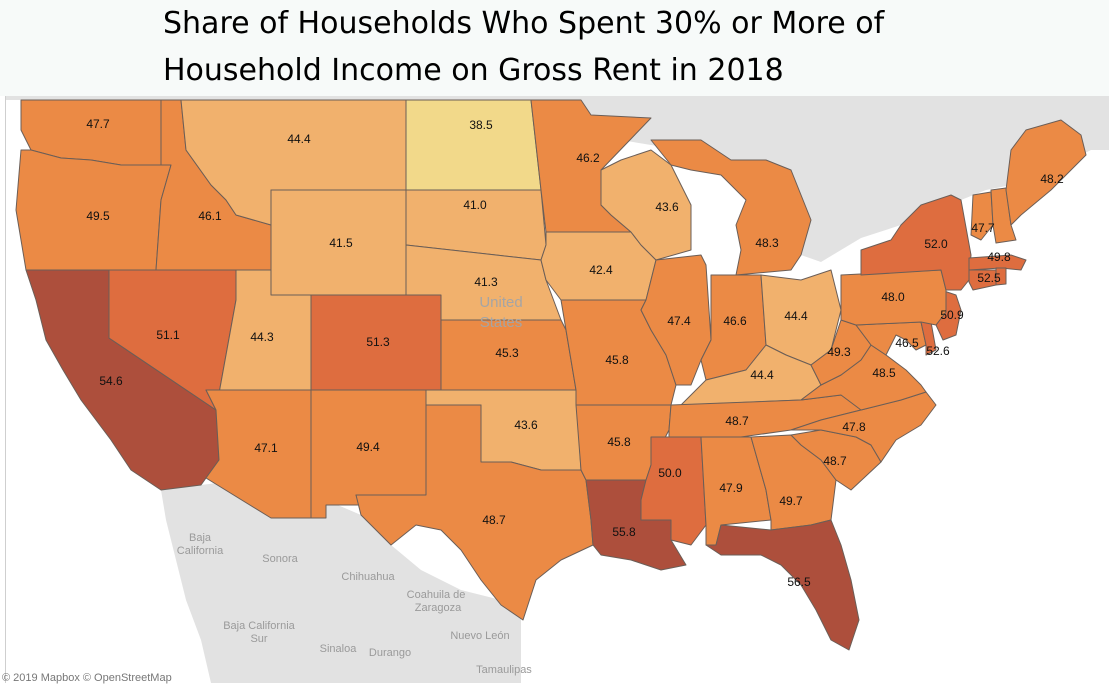  I want to click on state-value-ga: 49.7, so click(791, 501).